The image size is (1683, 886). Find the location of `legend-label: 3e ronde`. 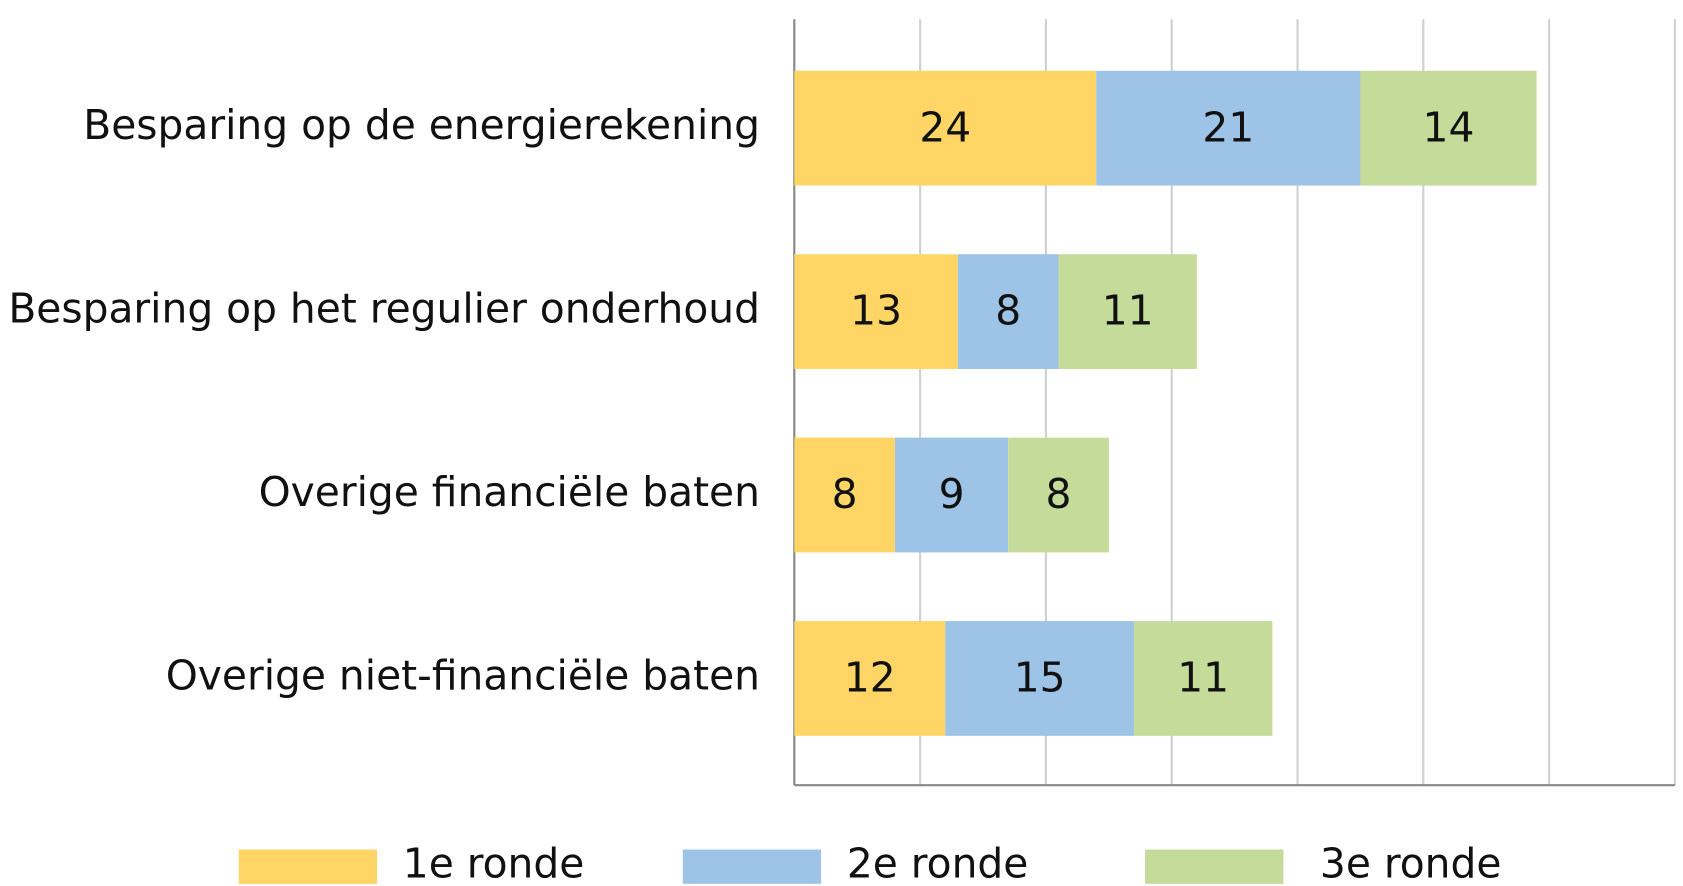

legend-label: 3e ronde is located at coordinates (1411, 863).